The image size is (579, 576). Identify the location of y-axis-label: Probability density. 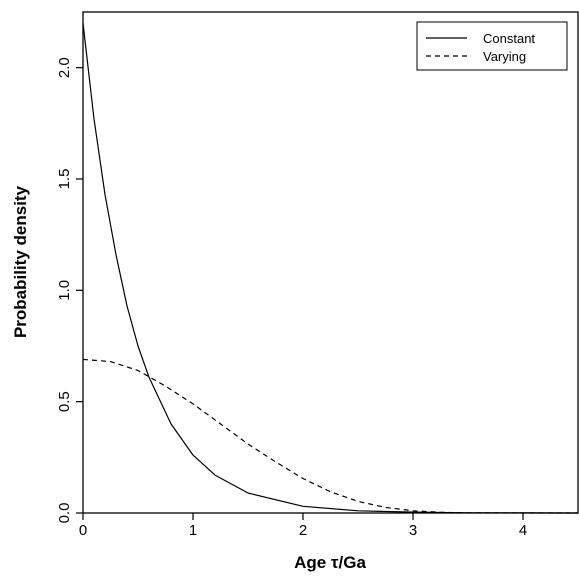
(20, 261).